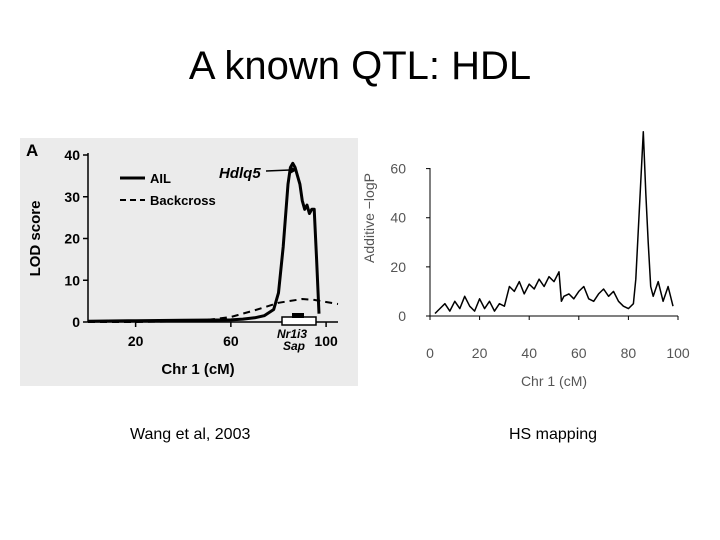 The height and width of the screenshot is (540, 720). What do you see at coordinates (629, 353) in the screenshot?
I see `x-tick-label: 80` at bounding box center [629, 353].